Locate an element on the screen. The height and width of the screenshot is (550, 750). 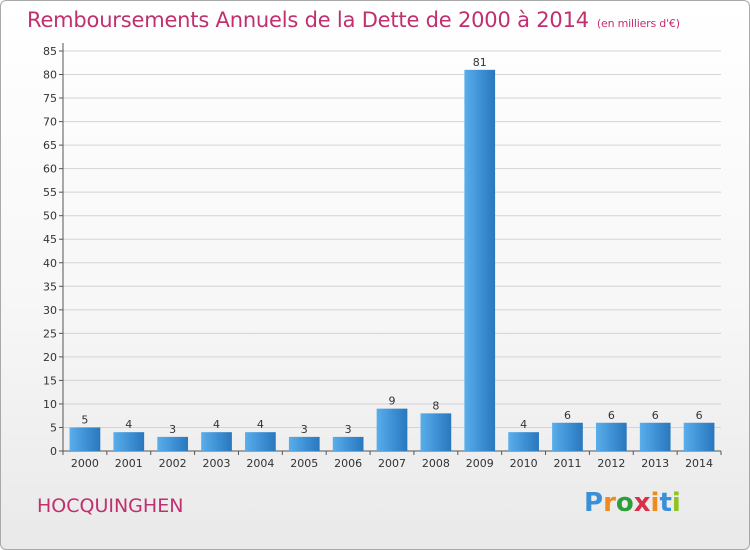
logo-letter: o is located at coordinates (624, 503).